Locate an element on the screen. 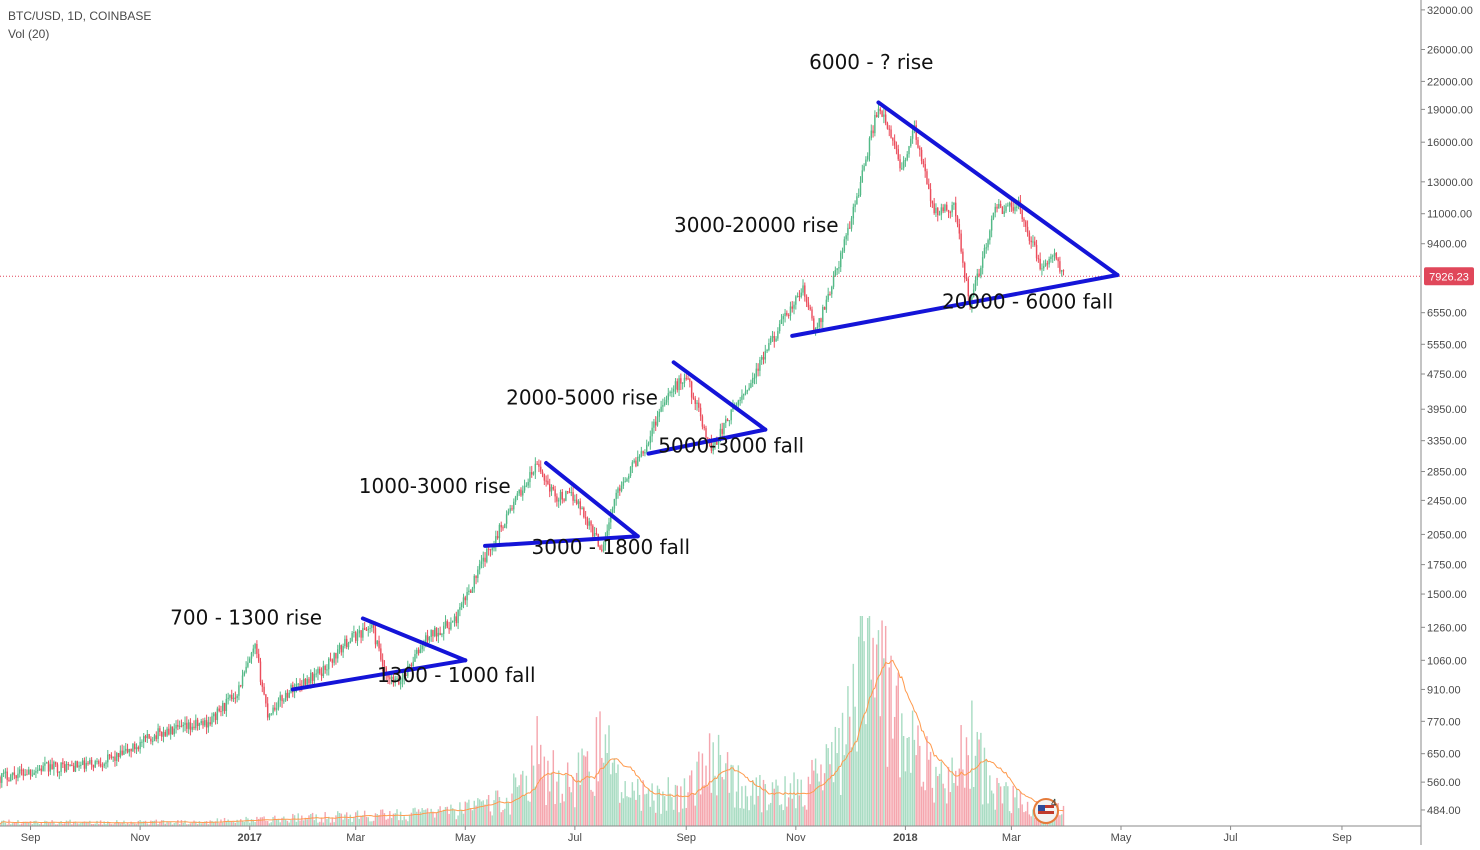 The image size is (1480, 850). annotation-label: 2000-5000 rise is located at coordinates (582, 397).